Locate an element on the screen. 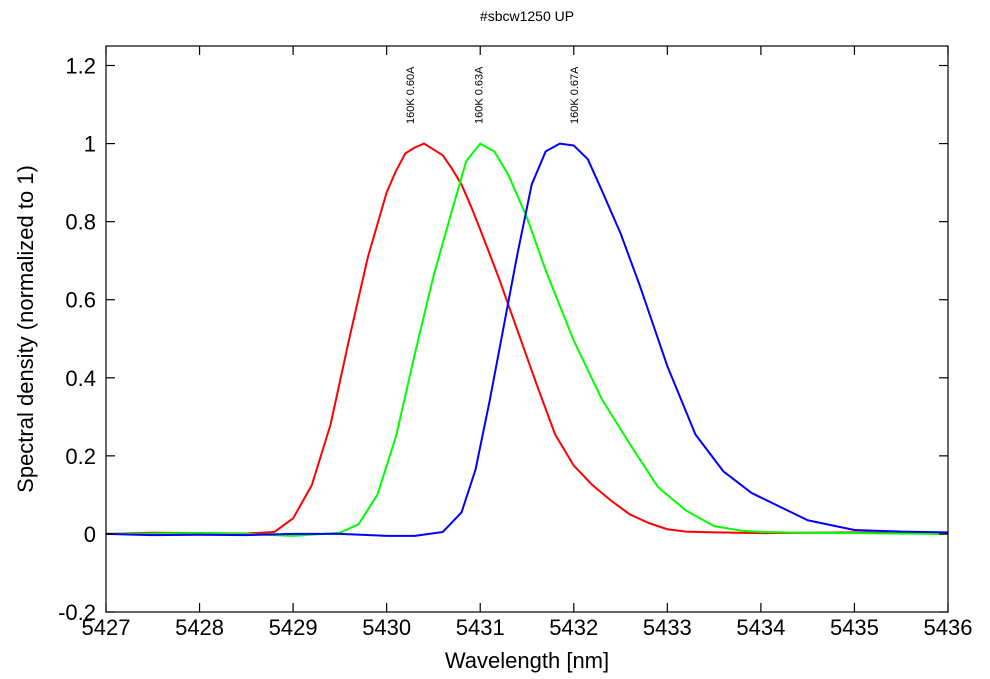  peak-annotation-3: 160K 0.67A is located at coordinates (575, 95).